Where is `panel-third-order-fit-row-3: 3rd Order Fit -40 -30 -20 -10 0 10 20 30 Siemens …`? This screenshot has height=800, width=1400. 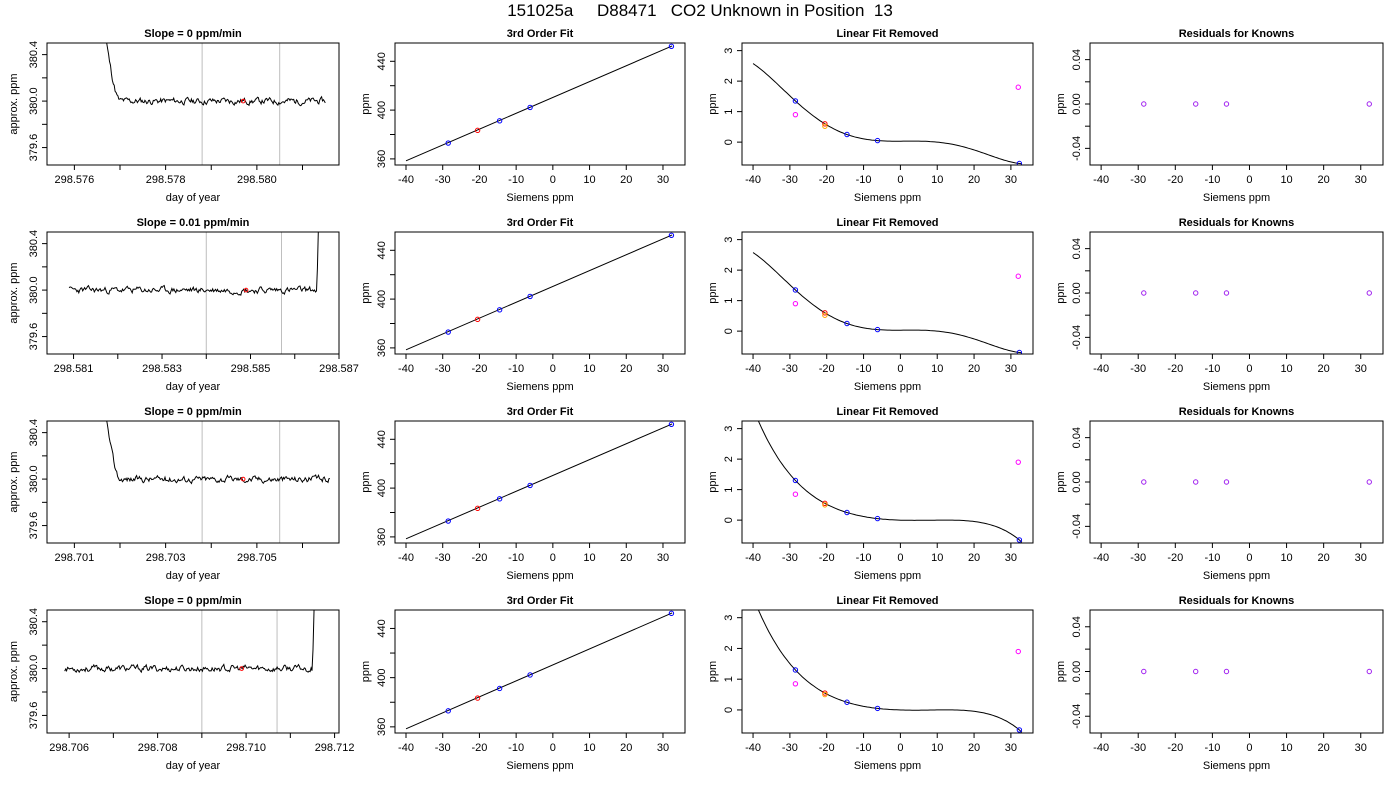
panel-third-order-fit-row-3: 3rd Order Fit -40 -30 -20 -10 0 10 20 30 Siemens … is located at coordinates (523, 683).